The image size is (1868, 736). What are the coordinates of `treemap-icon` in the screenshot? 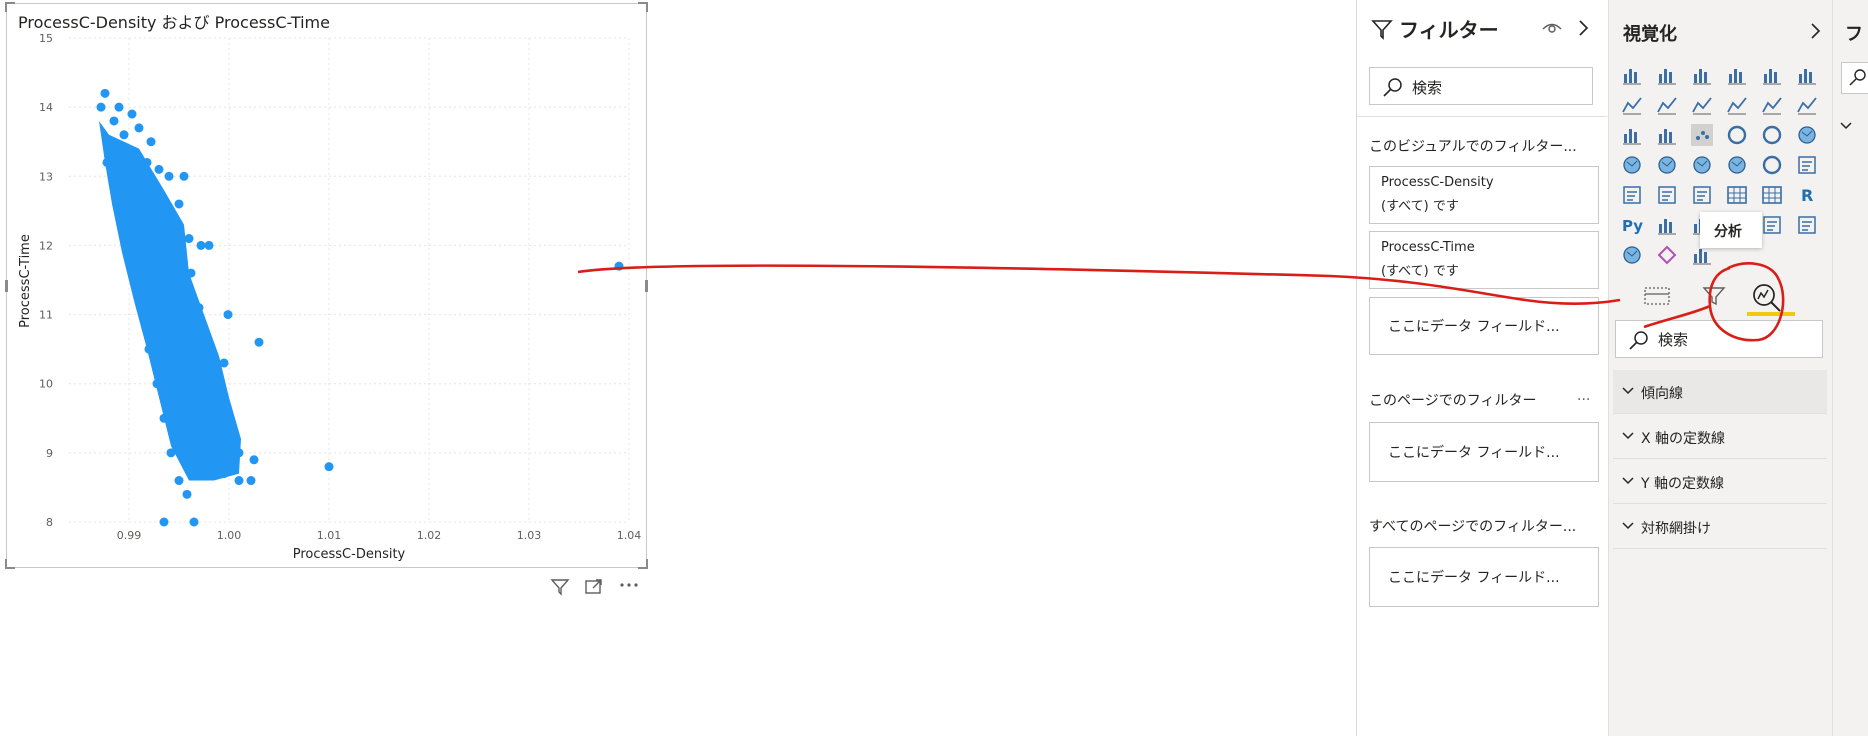 It's located at (1807, 135).